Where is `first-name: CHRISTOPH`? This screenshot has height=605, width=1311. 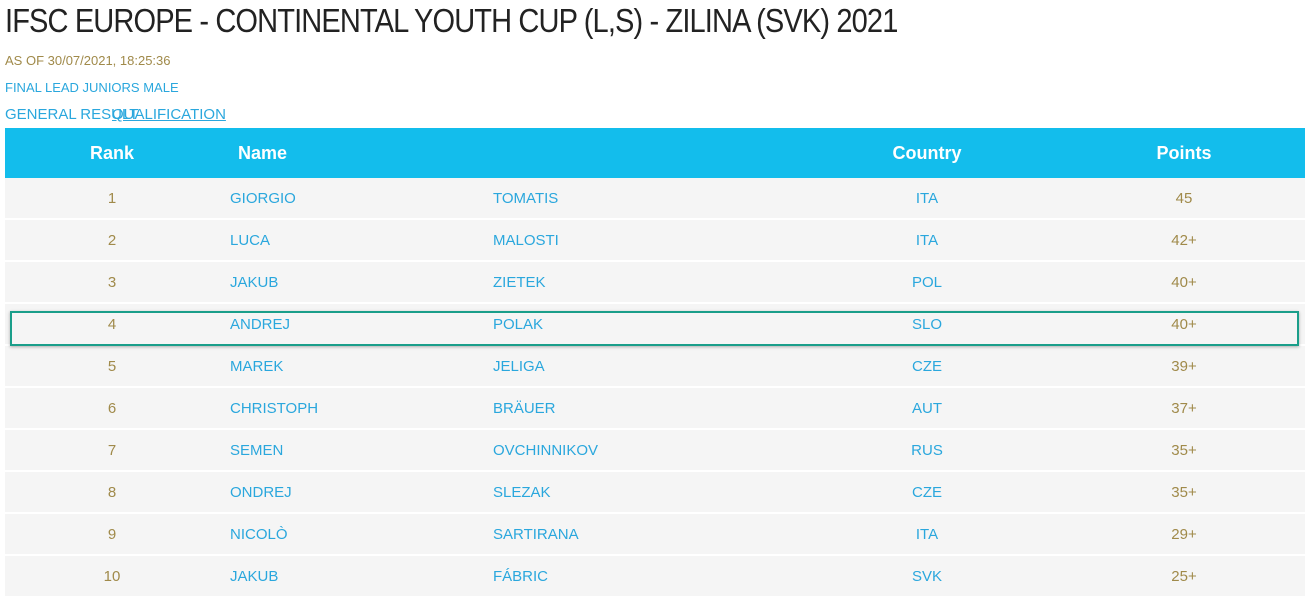
first-name: CHRISTOPH is located at coordinates (274, 408).